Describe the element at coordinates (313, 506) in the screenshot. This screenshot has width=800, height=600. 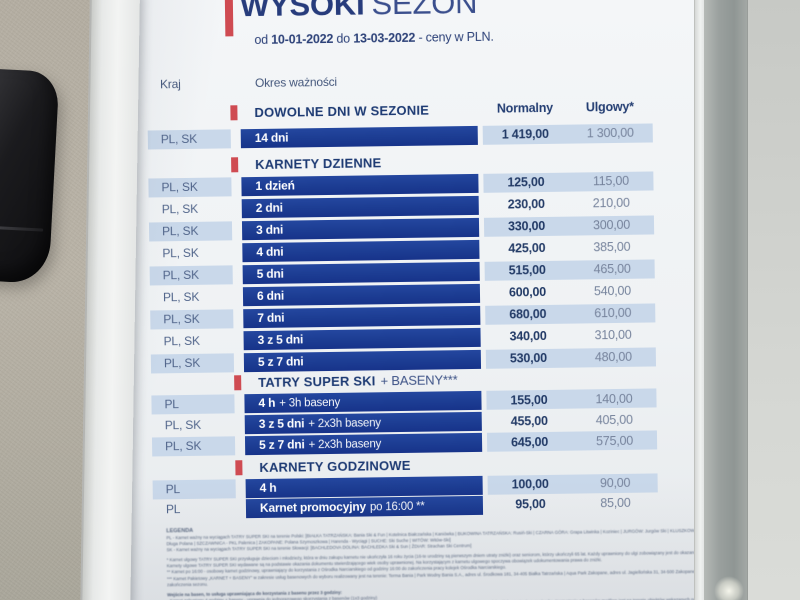
I see `validity-label: Karnet promocyjny` at that location.